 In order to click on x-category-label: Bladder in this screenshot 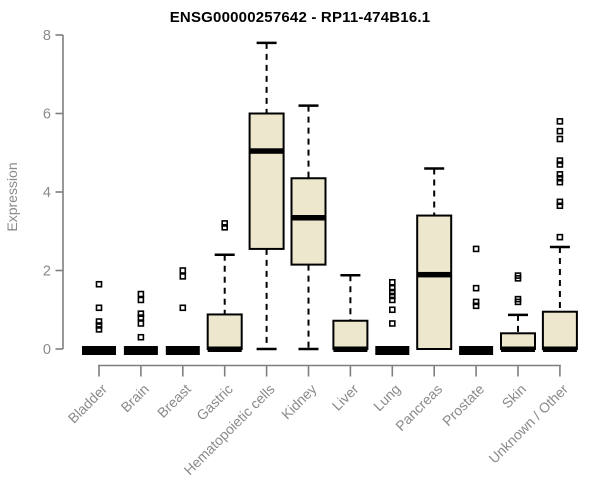, I will do `click(88, 404)`.